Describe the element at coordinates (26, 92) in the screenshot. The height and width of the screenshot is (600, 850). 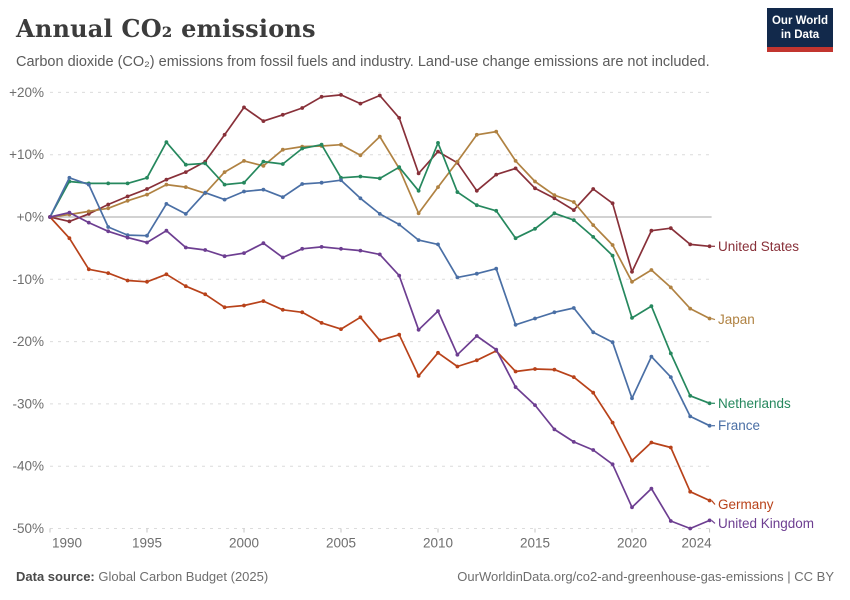
I see `y-axis-tick-label: +20%` at that location.